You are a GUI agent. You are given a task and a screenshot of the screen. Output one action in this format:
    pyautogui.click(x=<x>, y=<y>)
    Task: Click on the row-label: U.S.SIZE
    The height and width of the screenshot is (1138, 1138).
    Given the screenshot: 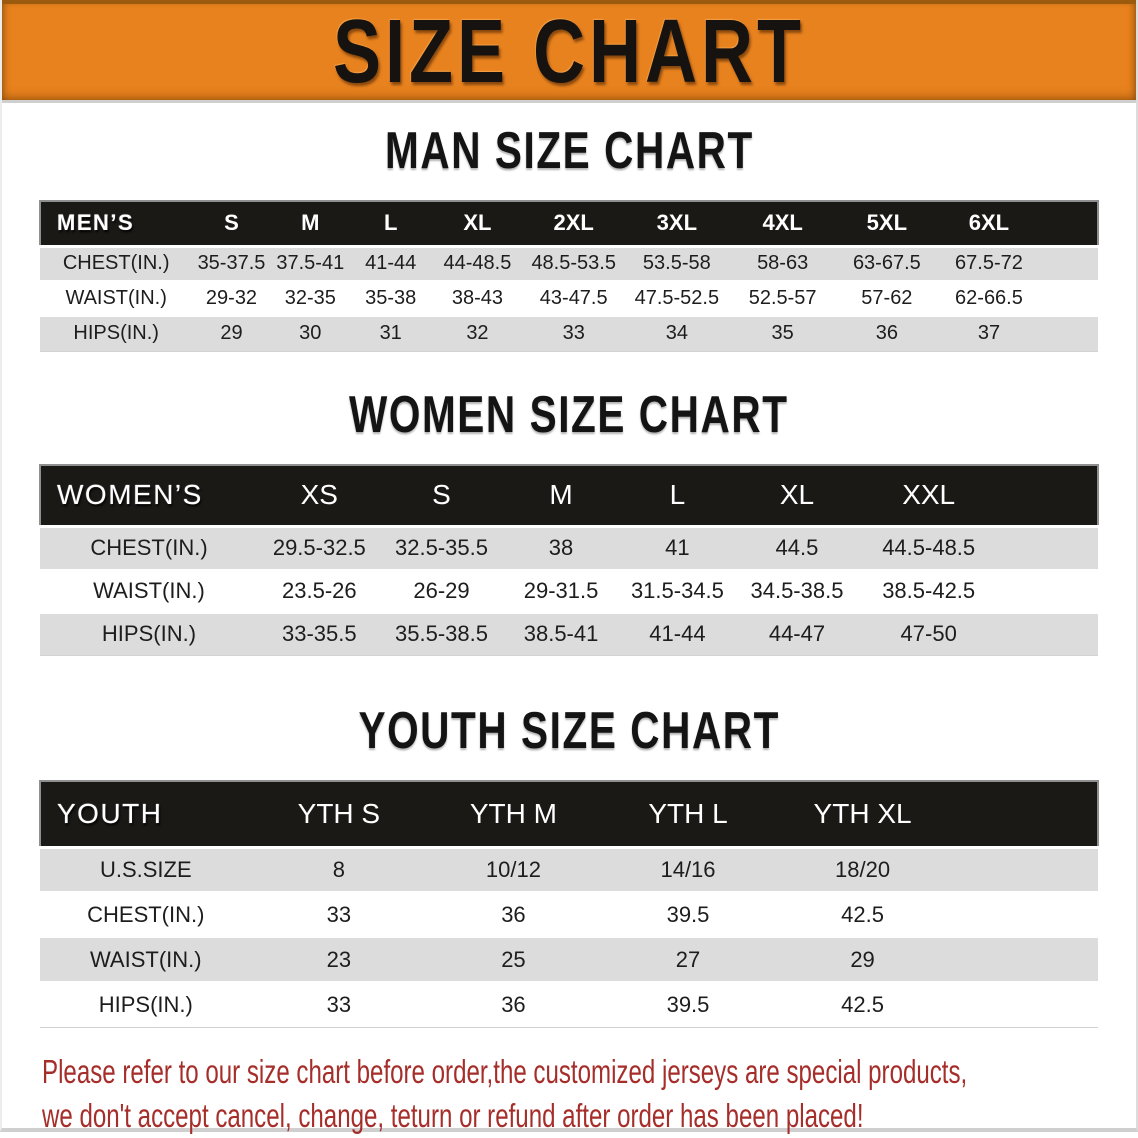 What is the action you would take?
    pyautogui.click(x=145, y=869)
    